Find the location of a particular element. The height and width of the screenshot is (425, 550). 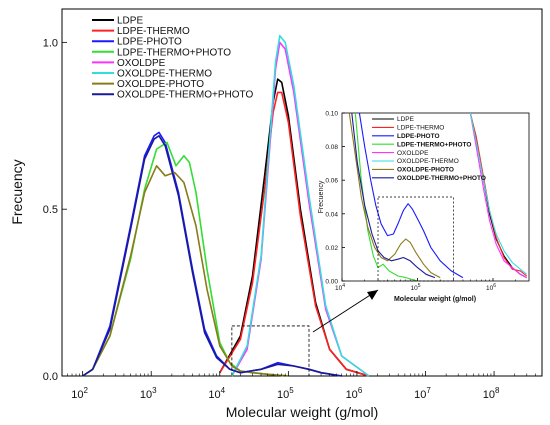

zoom-arrow is located at coordinates (345, 311).